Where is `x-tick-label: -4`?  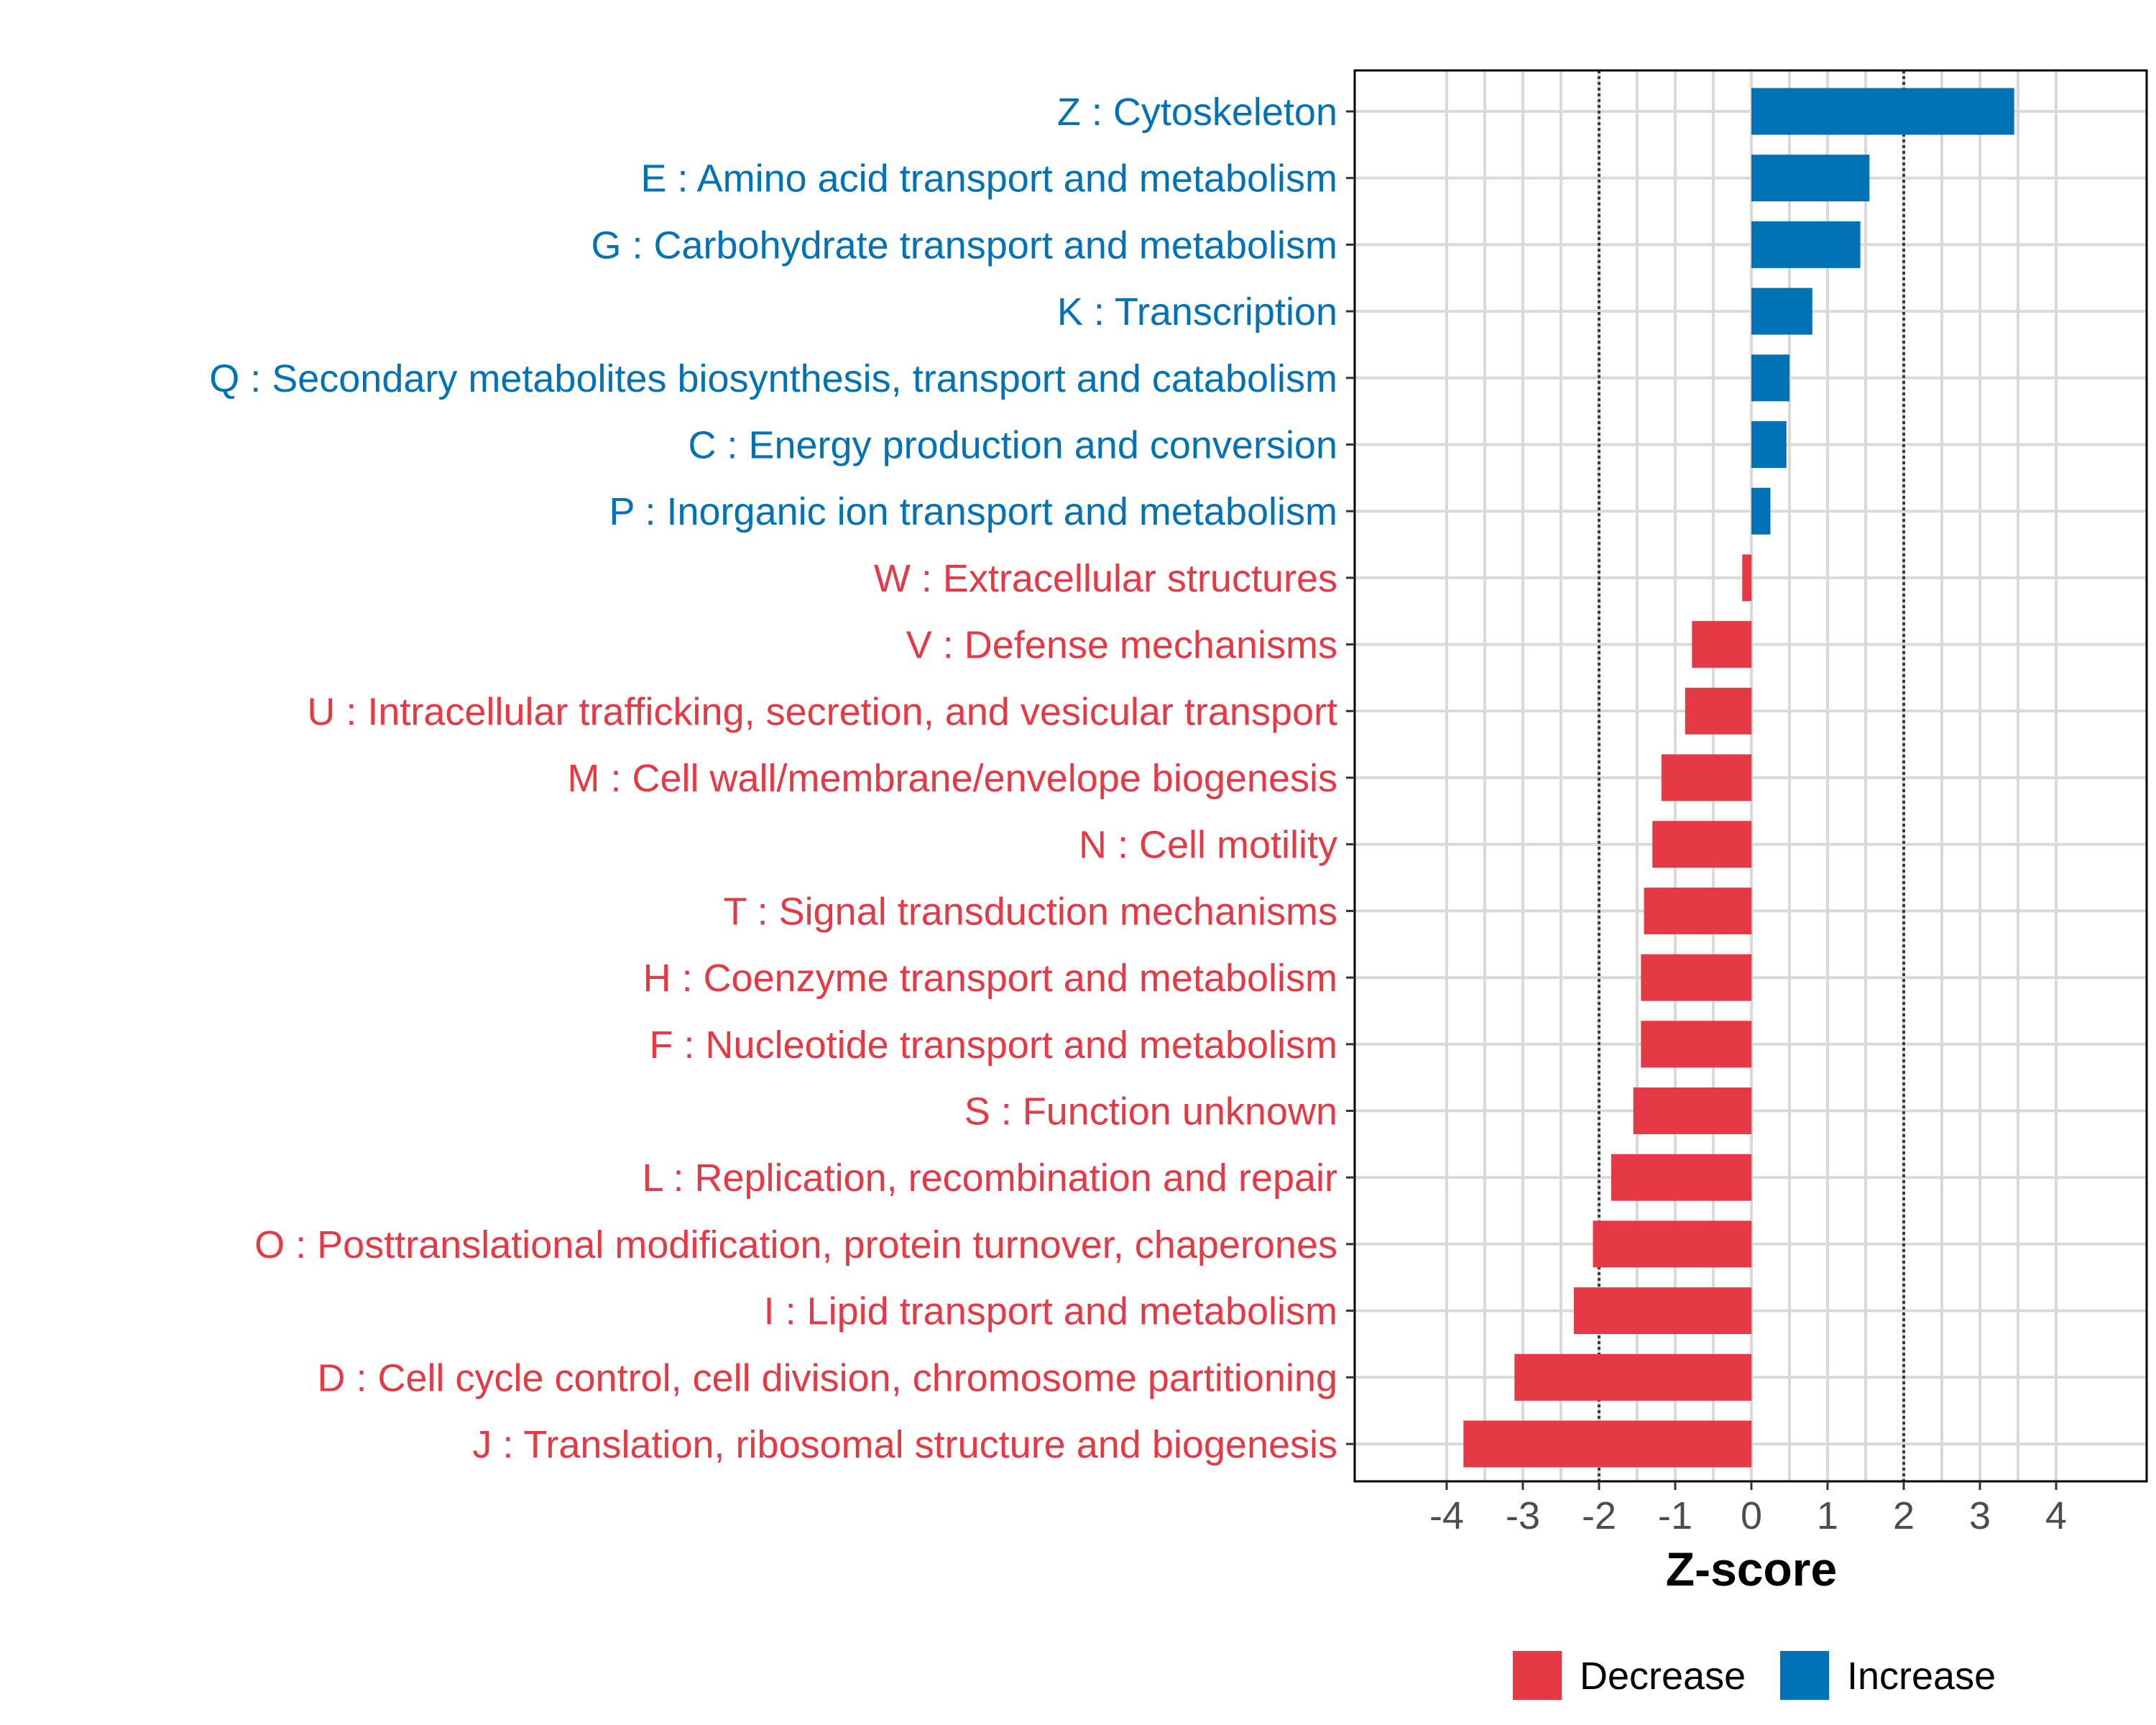
x-tick-label: -4 is located at coordinates (1446, 1515).